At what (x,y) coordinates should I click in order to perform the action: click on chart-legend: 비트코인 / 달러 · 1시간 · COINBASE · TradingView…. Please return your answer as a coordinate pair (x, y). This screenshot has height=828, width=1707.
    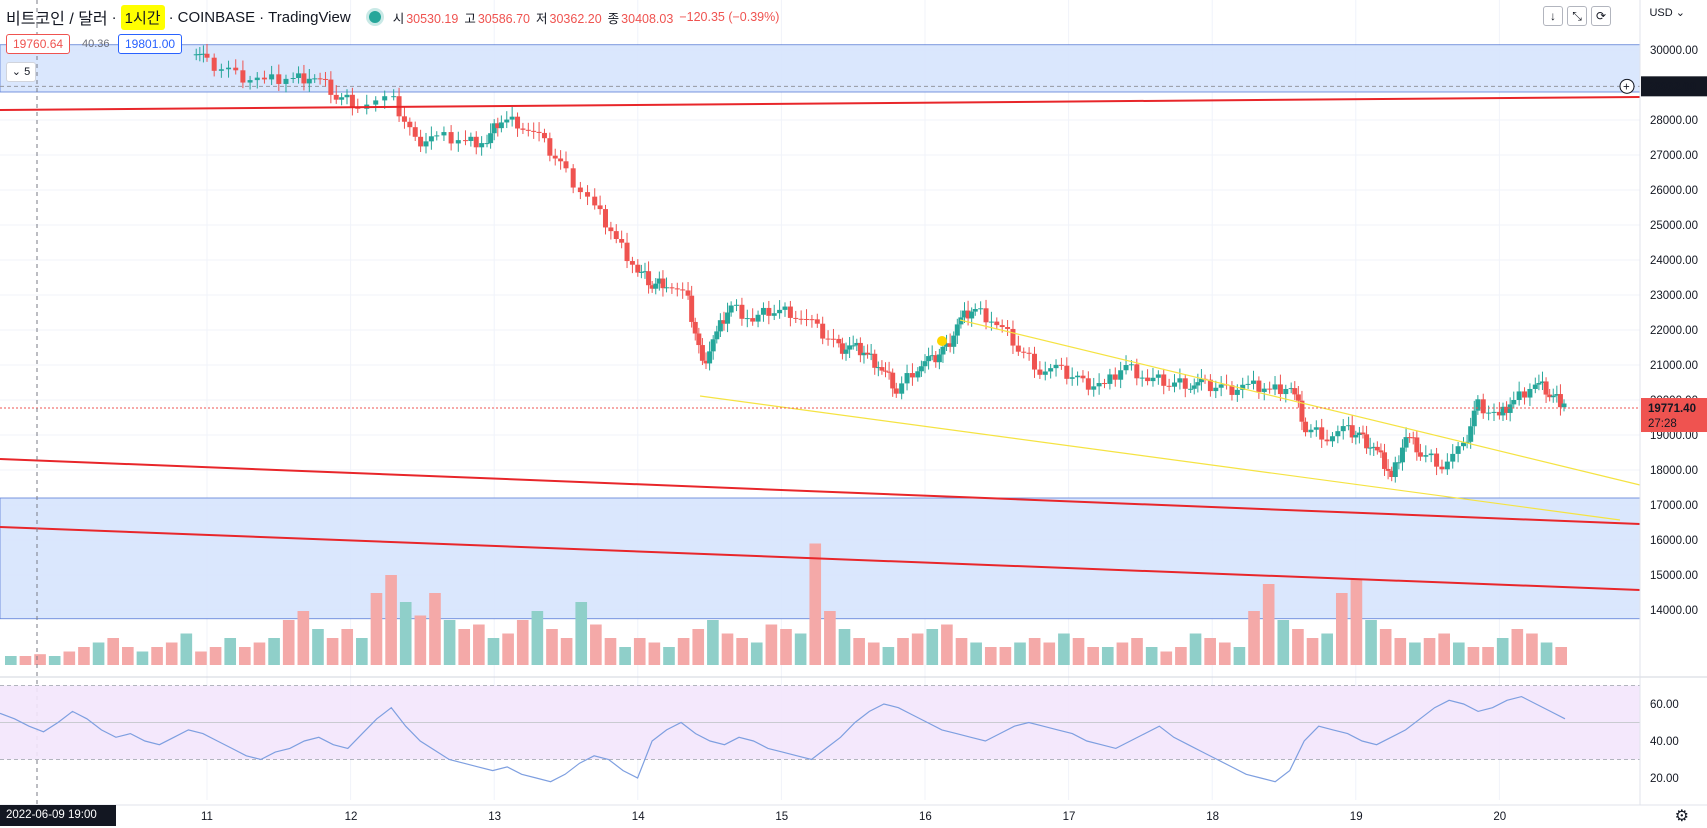
    Looking at the image, I should click on (815, 17).